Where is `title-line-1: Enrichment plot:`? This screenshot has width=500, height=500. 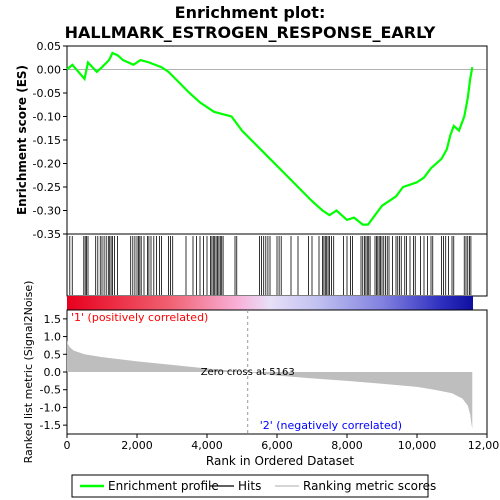 title-line-1: Enrichment plot: is located at coordinates (250, 12).